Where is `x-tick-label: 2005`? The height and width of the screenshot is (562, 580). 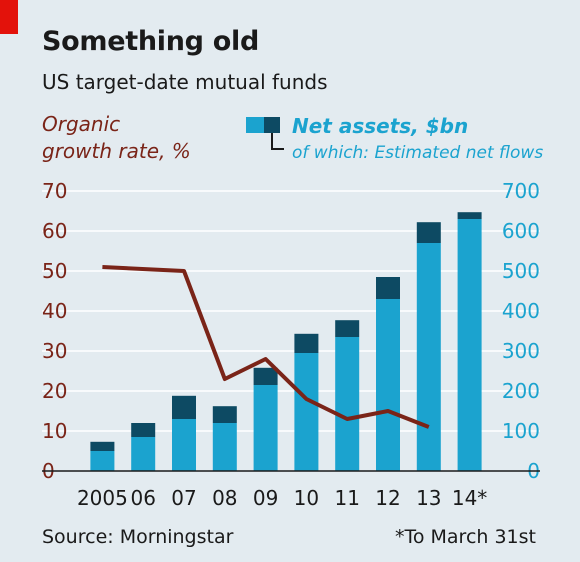 x-tick-label: 2005 is located at coordinates (102, 498).